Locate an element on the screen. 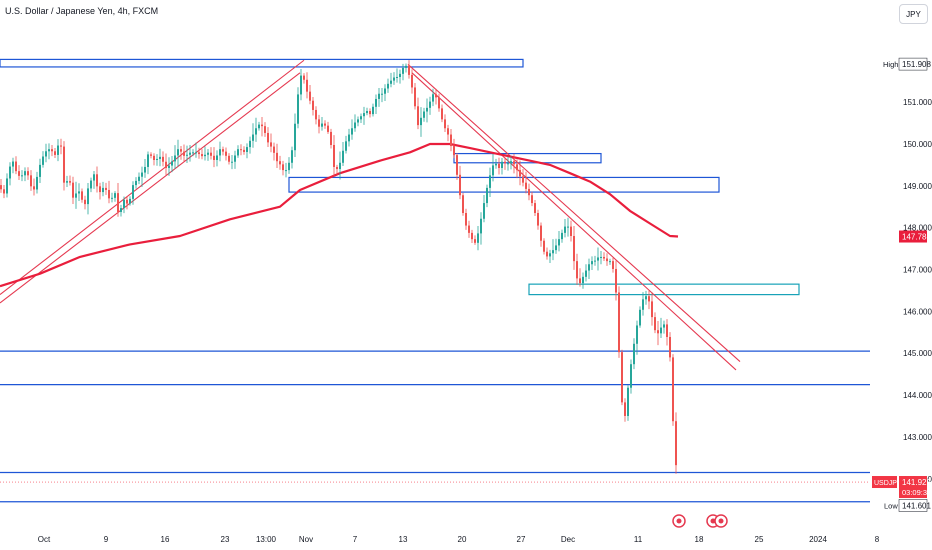 This screenshot has width=932, height=550. x-tick-label: 18 is located at coordinates (699, 539).